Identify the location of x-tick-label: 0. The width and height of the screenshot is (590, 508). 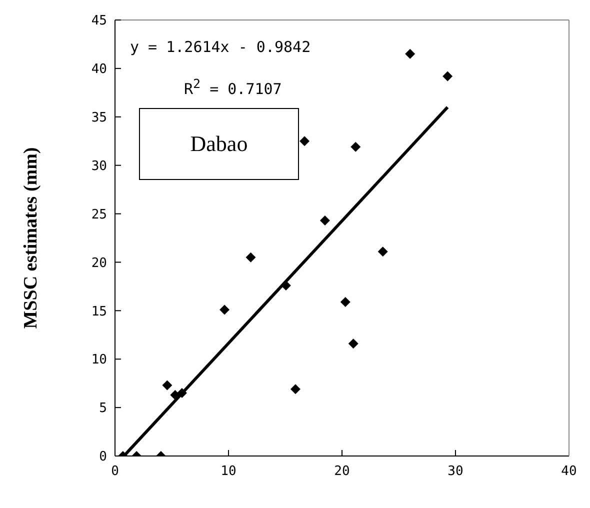
(115, 472).